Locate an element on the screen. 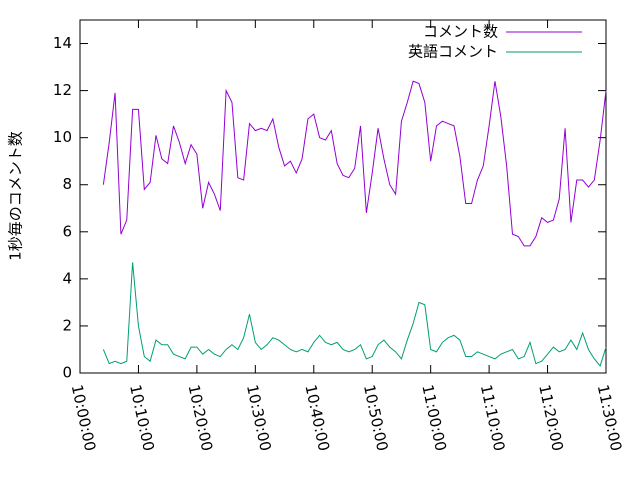 The height and width of the screenshot is (480, 640). legend-label: コメント数 is located at coordinates (460, 32).